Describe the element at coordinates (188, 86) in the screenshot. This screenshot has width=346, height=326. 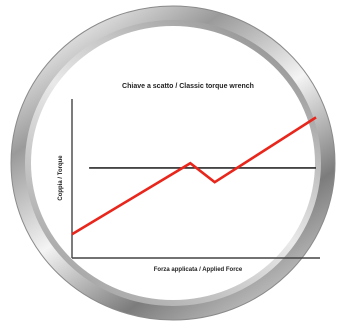
I see `chart-title: Chiave a scatto / Classic torque wrench` at that location.